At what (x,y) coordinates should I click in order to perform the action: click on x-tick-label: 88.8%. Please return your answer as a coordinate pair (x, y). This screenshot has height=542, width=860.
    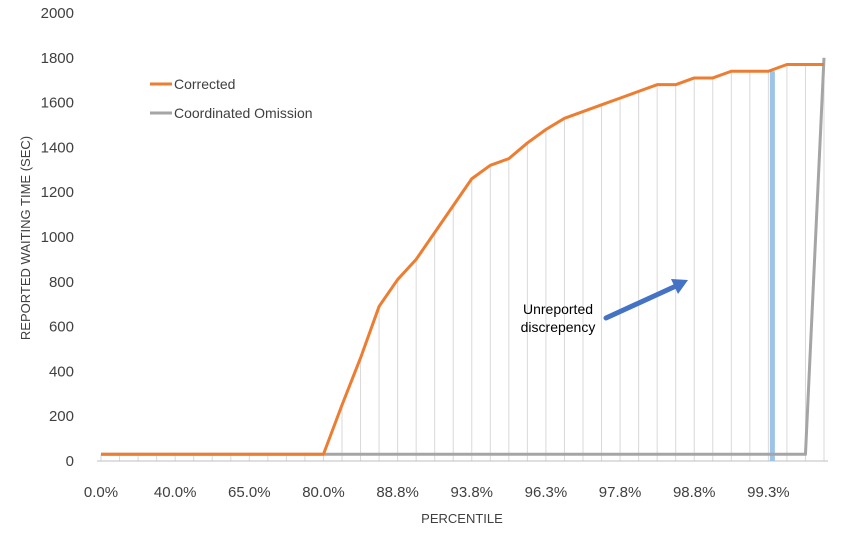
    Looking at the image, I should click on (397, 492).